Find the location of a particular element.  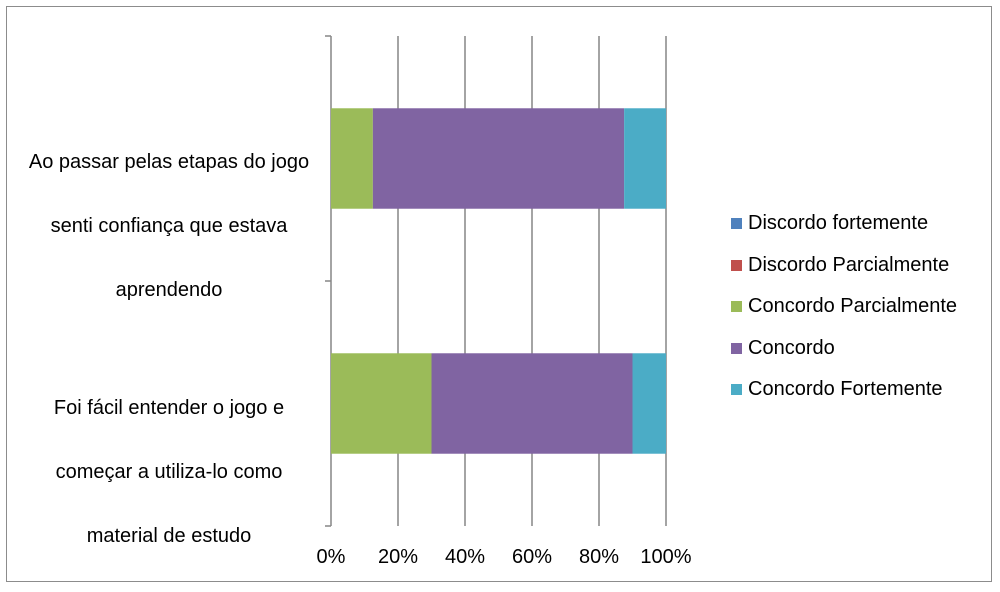

x-tick-label: 40% is located at coordinates (465, 557).